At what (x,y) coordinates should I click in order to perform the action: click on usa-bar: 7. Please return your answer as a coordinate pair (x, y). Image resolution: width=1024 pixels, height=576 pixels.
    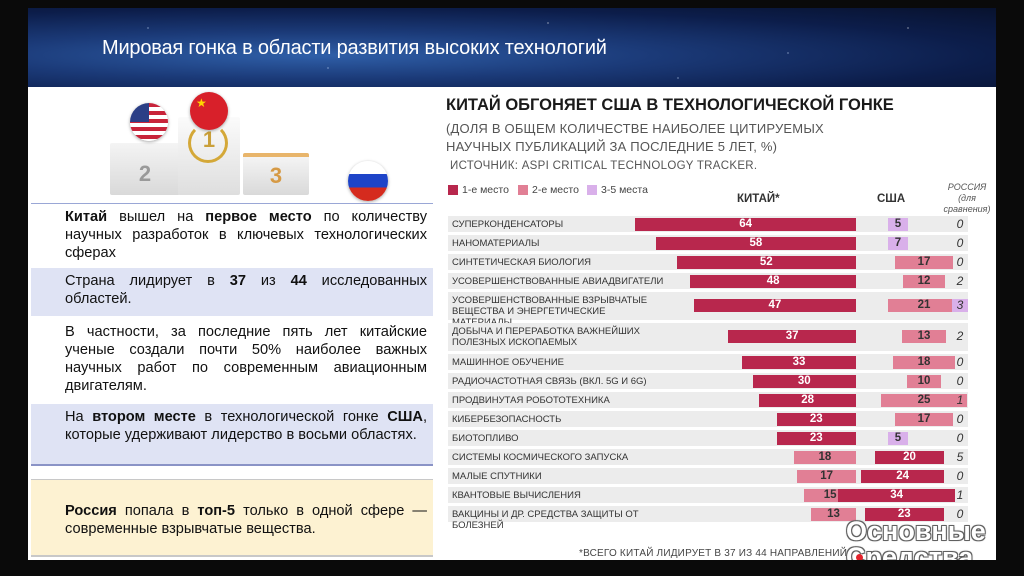
    Looking at the image, I should click on (898, 243).